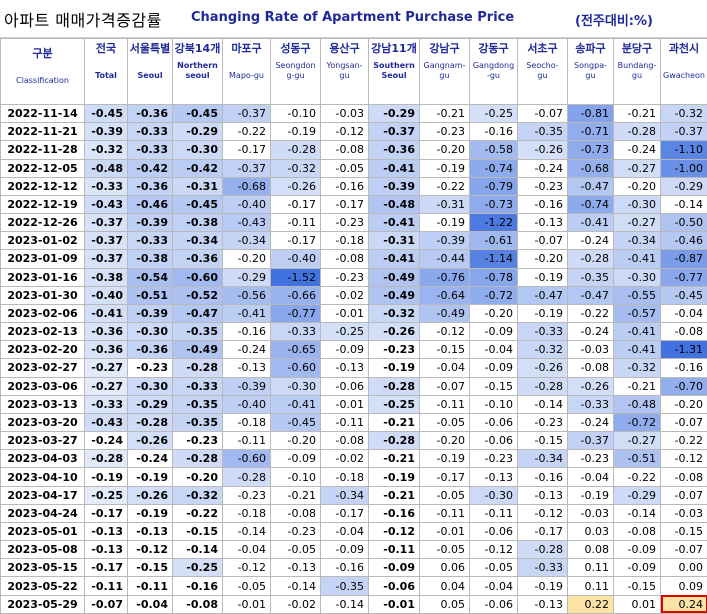 This screenshot has height=614, width=707. I want to click on cell-yongsan: -0.02, so click(345, 295).